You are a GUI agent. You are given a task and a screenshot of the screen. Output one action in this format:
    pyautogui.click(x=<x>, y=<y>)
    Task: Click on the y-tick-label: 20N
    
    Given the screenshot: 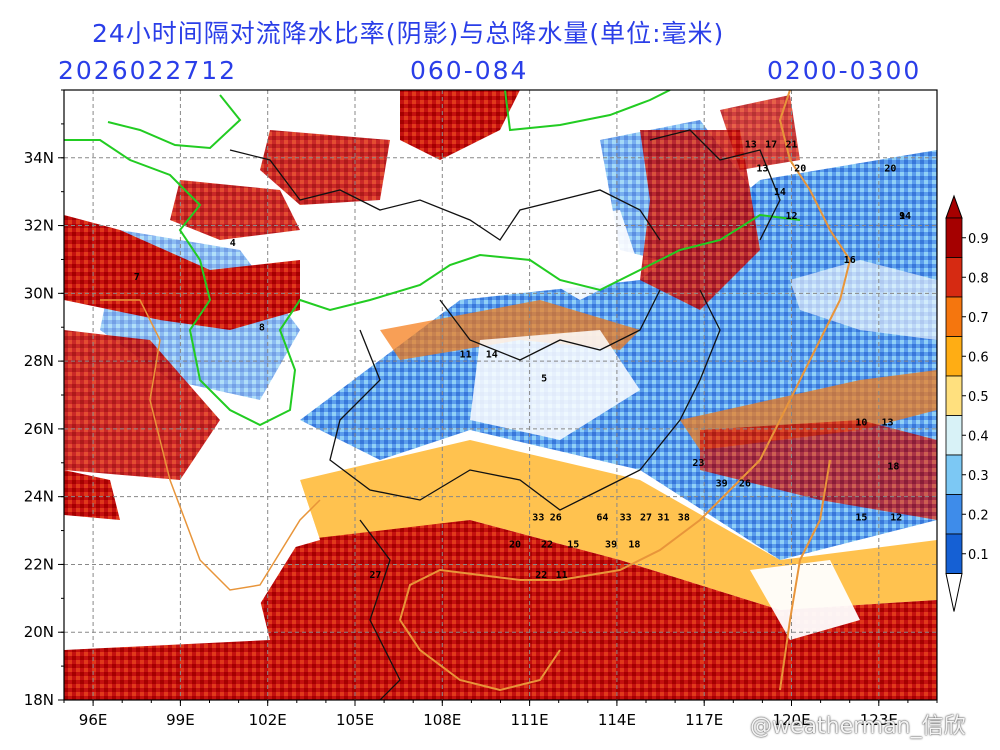 What is the action you would take?
    pyautogui.click(x=39, y=632)
    